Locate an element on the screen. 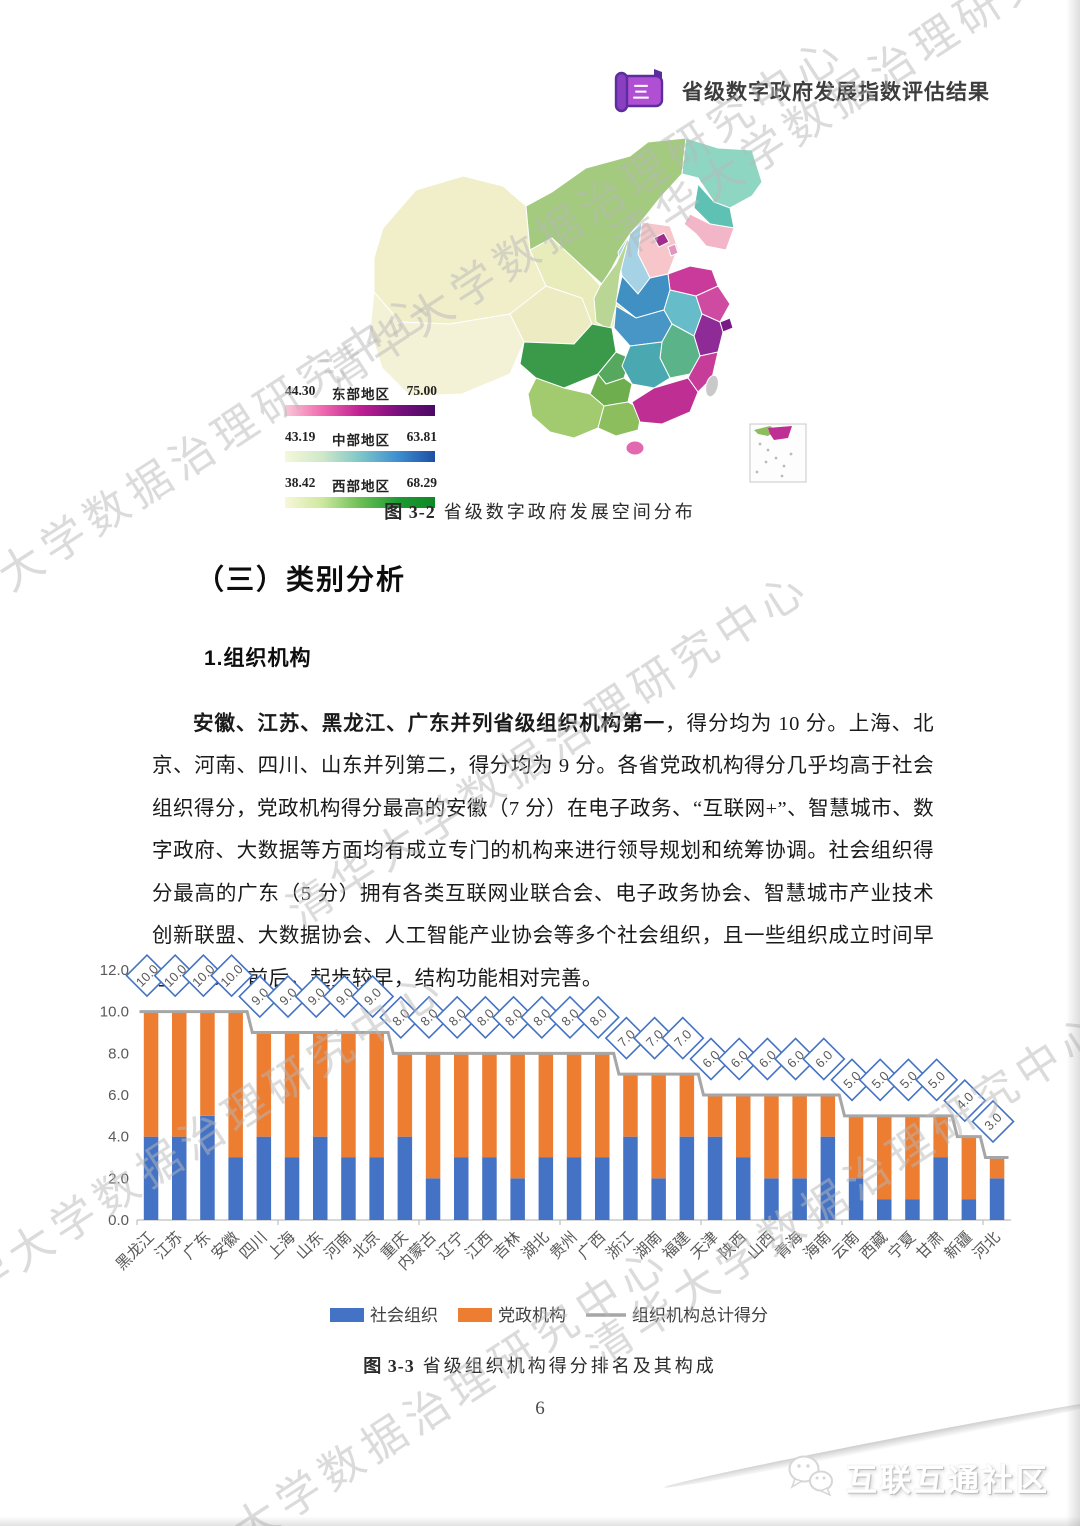 Image resolution: width=1080 pixels, height=1526 pixels. region-liaoning is located at coordinates (709, 232).